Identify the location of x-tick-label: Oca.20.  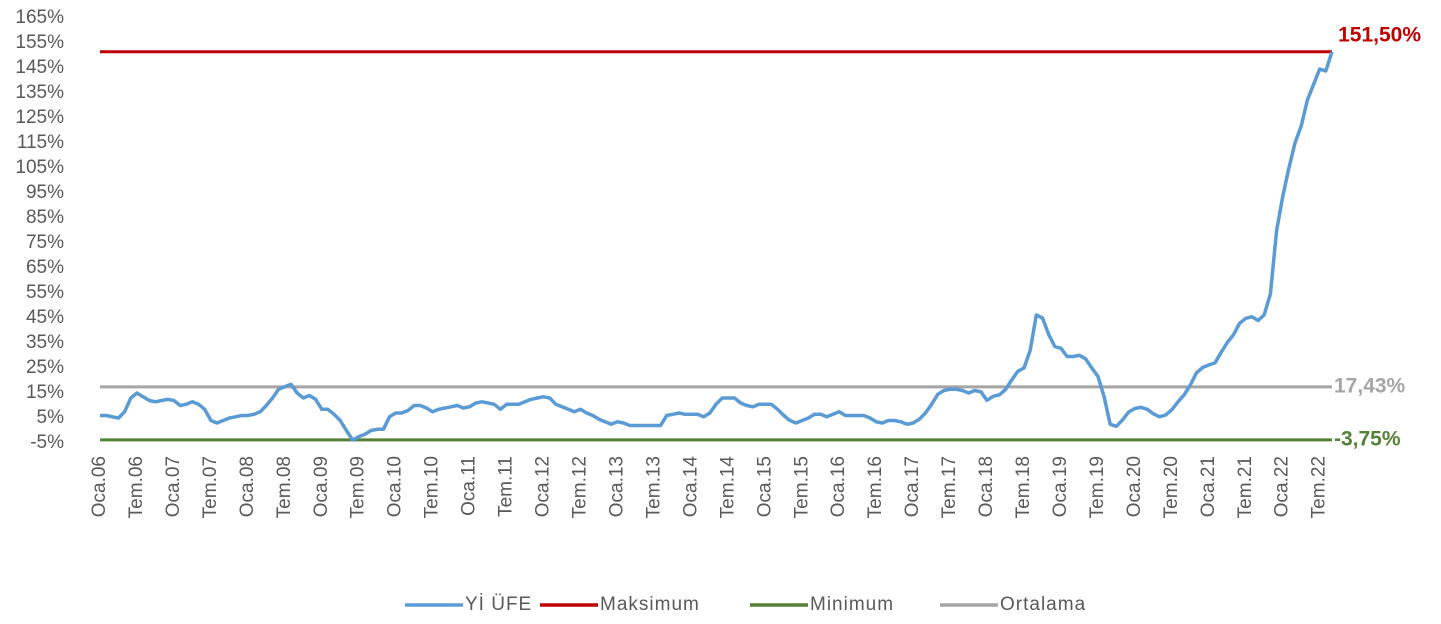
(1134, 486).